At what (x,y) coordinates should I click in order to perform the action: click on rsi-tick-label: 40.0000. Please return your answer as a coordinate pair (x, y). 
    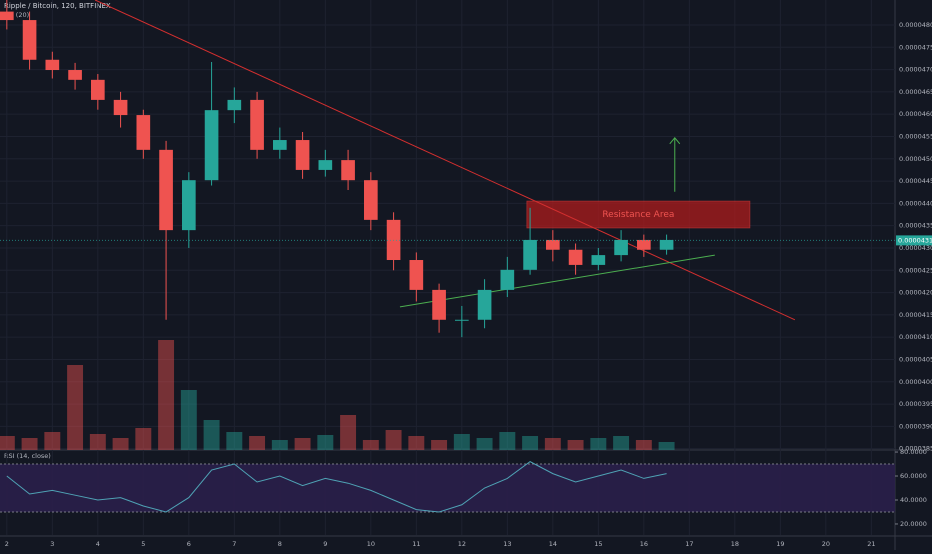
    Looking at the image, I should click on (913, 500).